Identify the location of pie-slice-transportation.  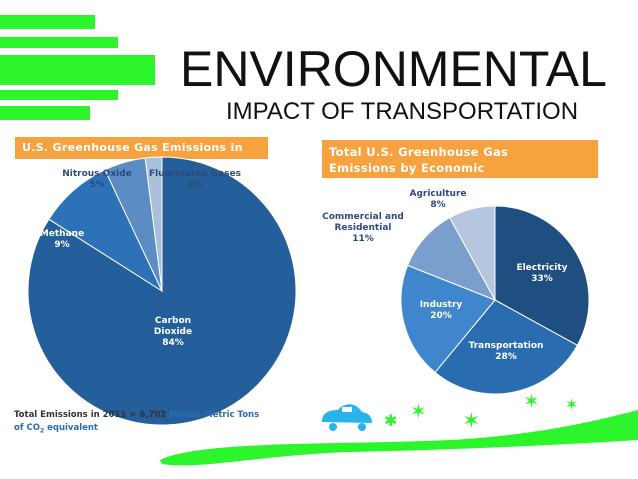
(506, 347).